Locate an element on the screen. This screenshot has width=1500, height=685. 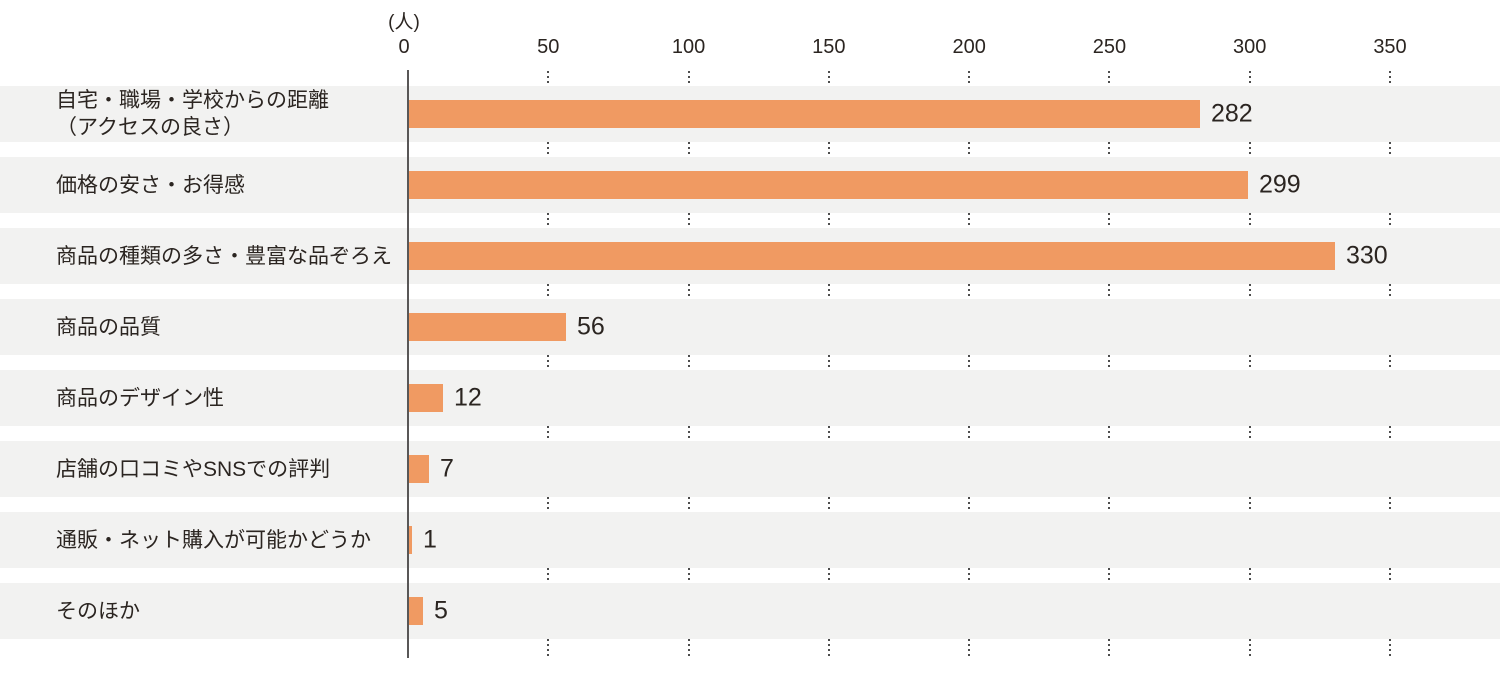
value-label: 7 is located at coordinates (447, 468).